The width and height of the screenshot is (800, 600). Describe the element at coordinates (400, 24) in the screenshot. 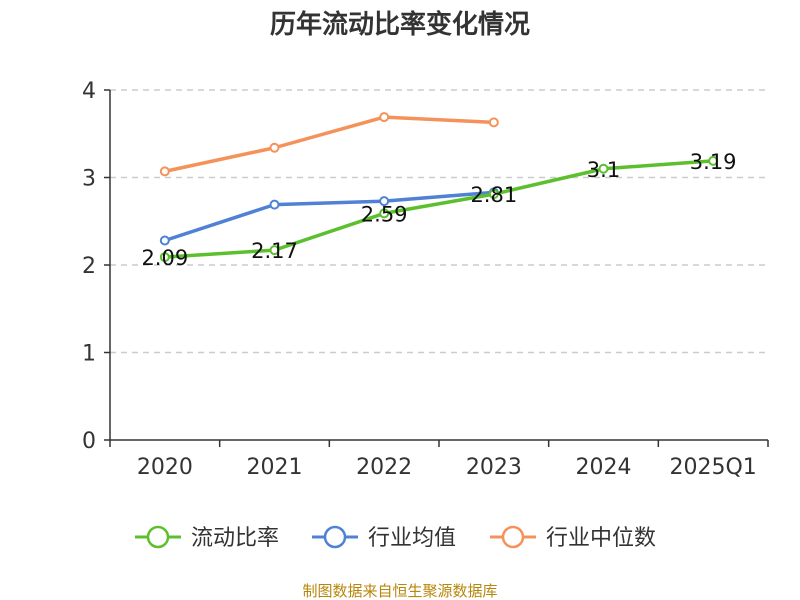

I see `chart-title: 历年流动比率变化情况` at that location.